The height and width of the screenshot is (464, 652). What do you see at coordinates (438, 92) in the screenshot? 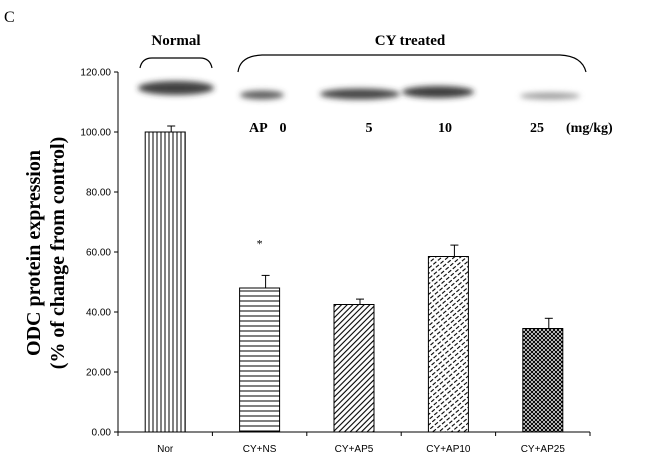
I see `blot-band-ap10` at bounding box center [438, 92].